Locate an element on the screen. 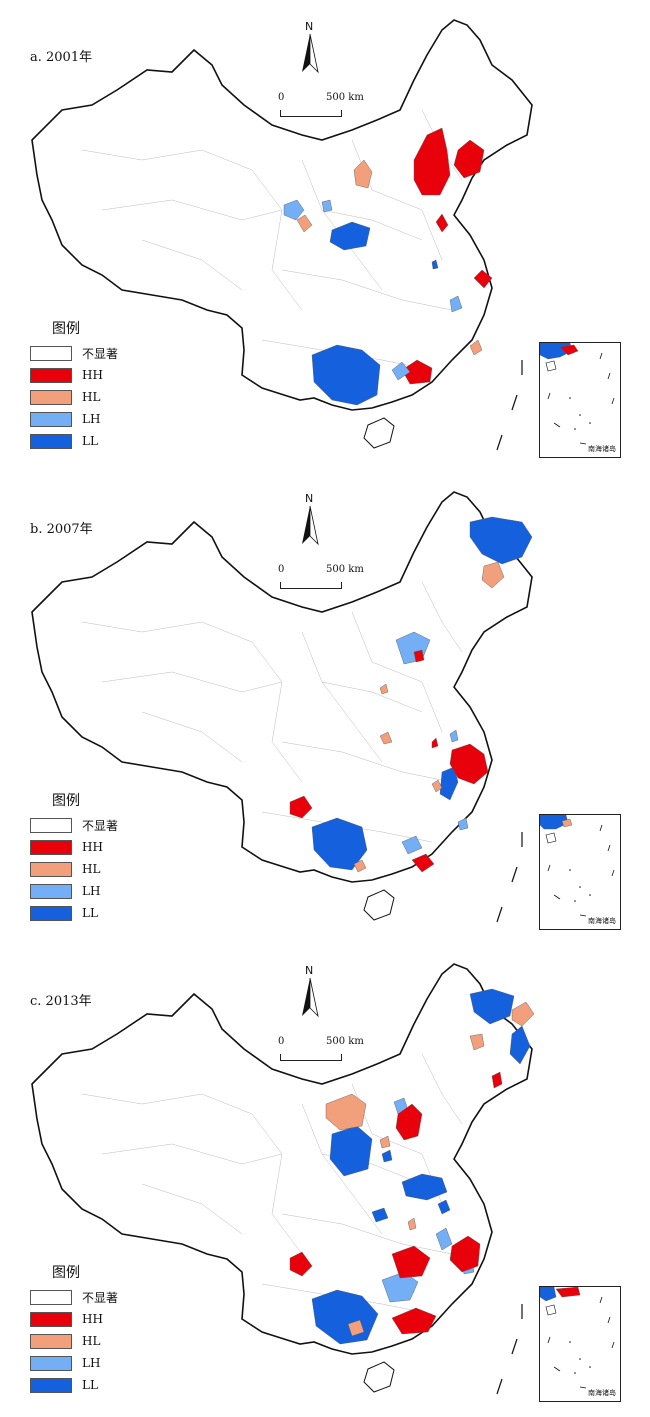  panel-title: c. 2013年 is located at coordinates (61, 1001).